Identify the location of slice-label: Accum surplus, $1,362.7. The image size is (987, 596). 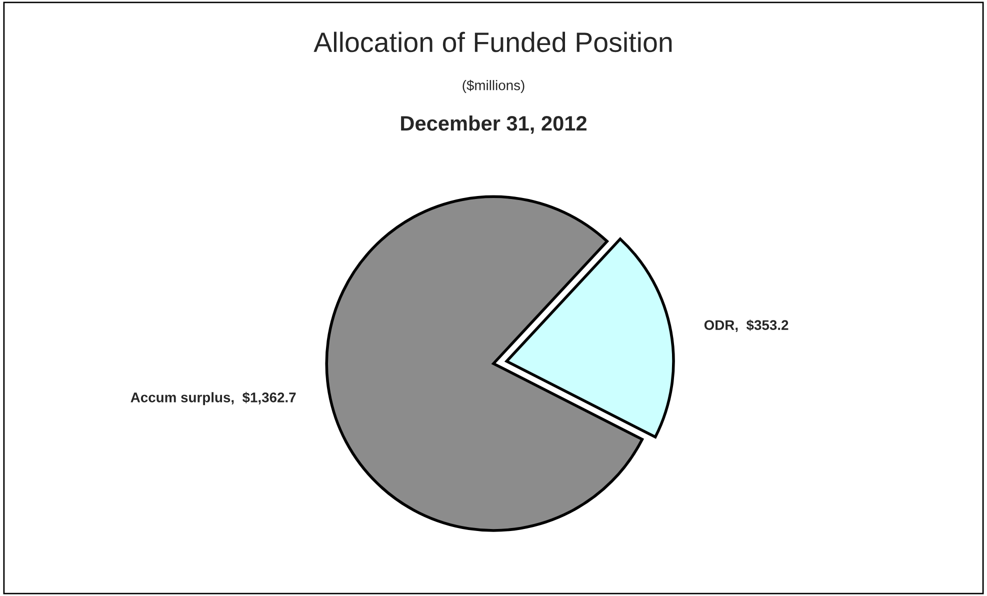
(213, 399).